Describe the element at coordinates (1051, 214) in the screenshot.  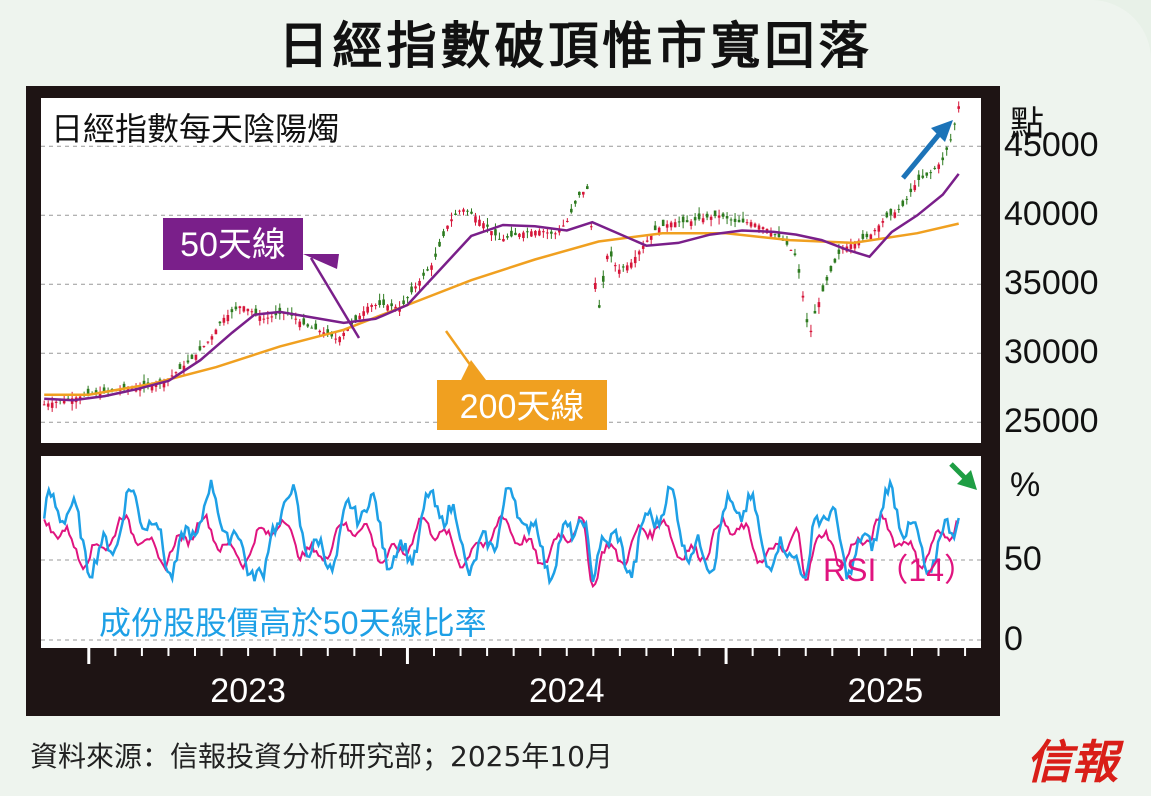
I see `price-tick-label: 40000` at that location.